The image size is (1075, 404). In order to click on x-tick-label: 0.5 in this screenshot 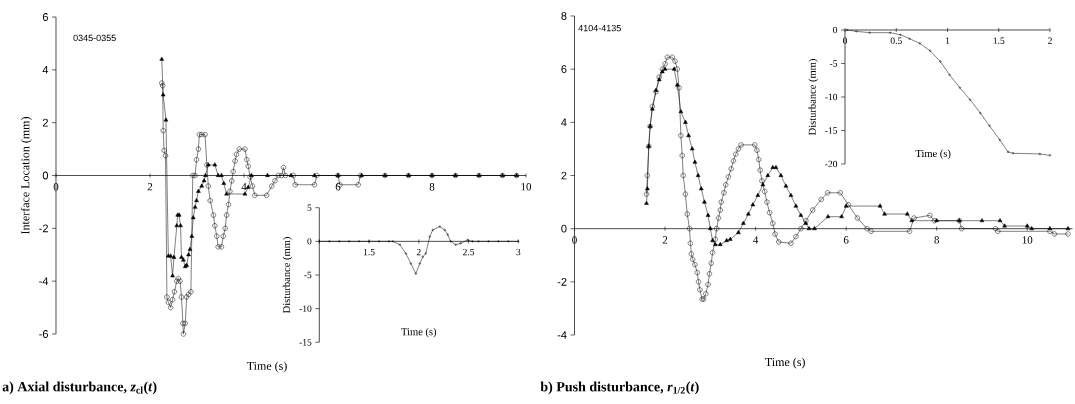, I will do `click(896, 40)`.